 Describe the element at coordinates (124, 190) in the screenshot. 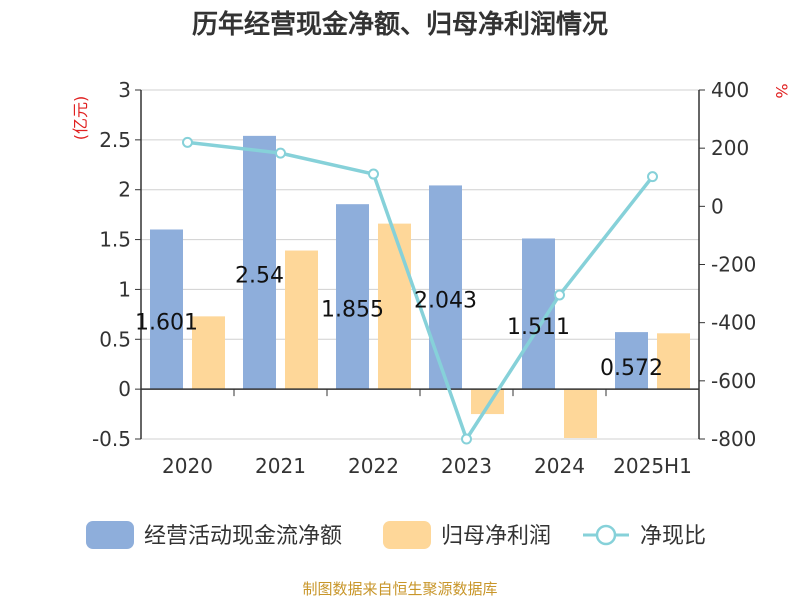

I see `left-tick-label: 2` at that location.